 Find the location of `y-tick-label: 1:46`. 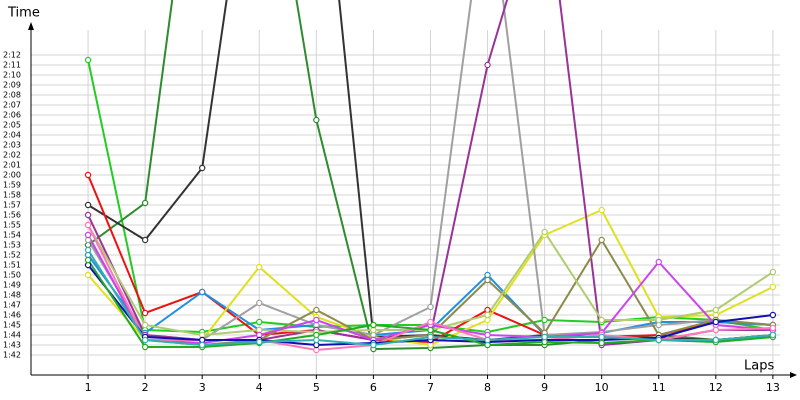

y-tick-label: 1:46 is located at coordinates (12, 315).